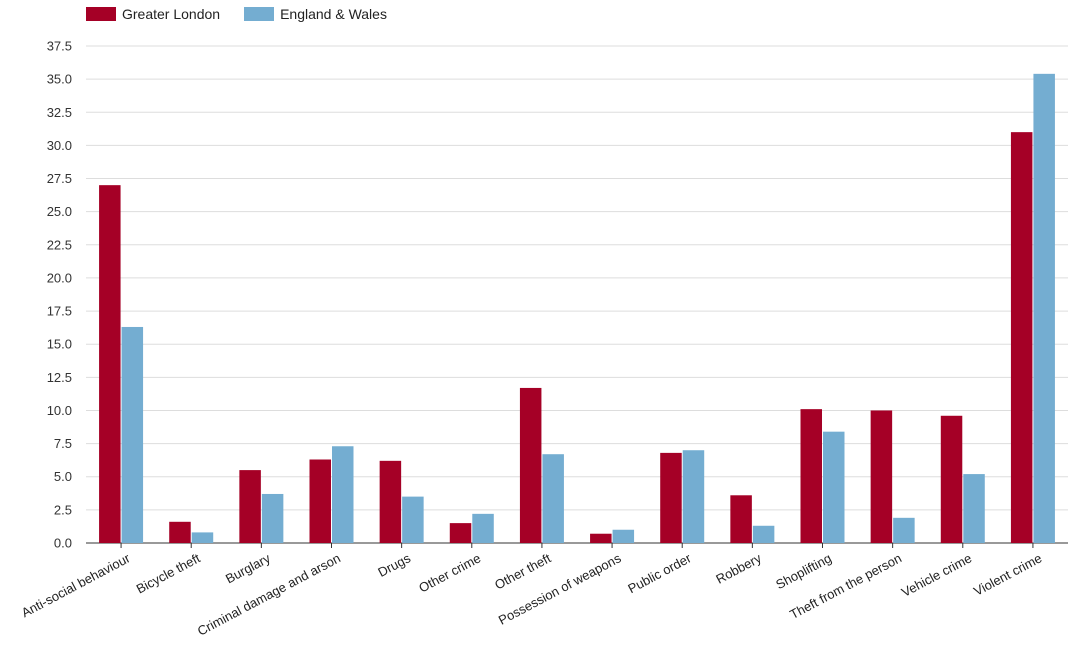  What do you see at coordinates (248, 568) in the screenshot?
I see `x-category-label: Burglary` at bounding box center [248, 568].